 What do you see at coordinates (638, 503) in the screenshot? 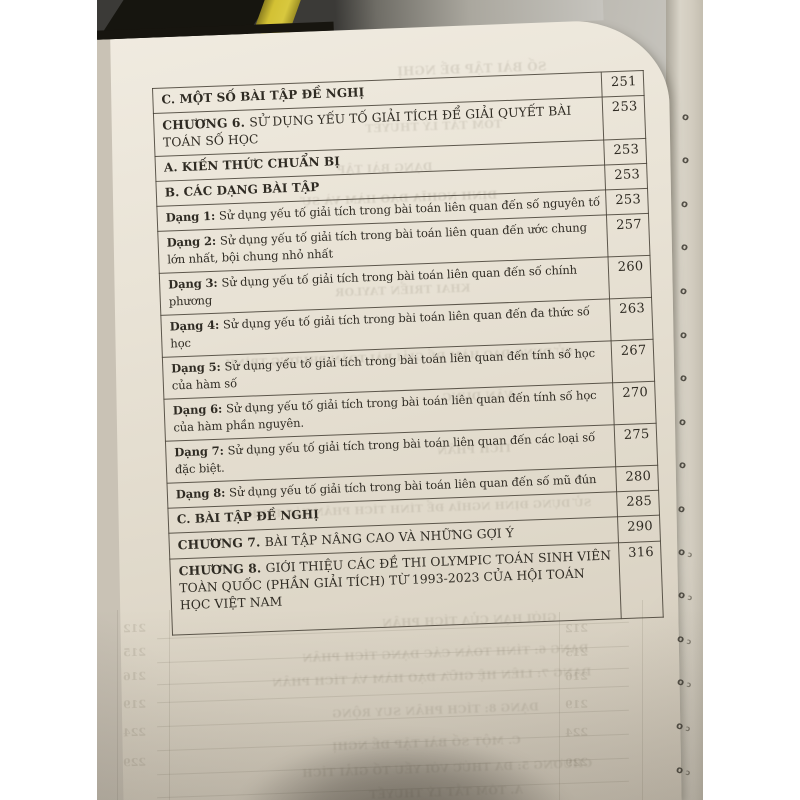
I see `row-page-number: 285` at bounding box center [638, 503].